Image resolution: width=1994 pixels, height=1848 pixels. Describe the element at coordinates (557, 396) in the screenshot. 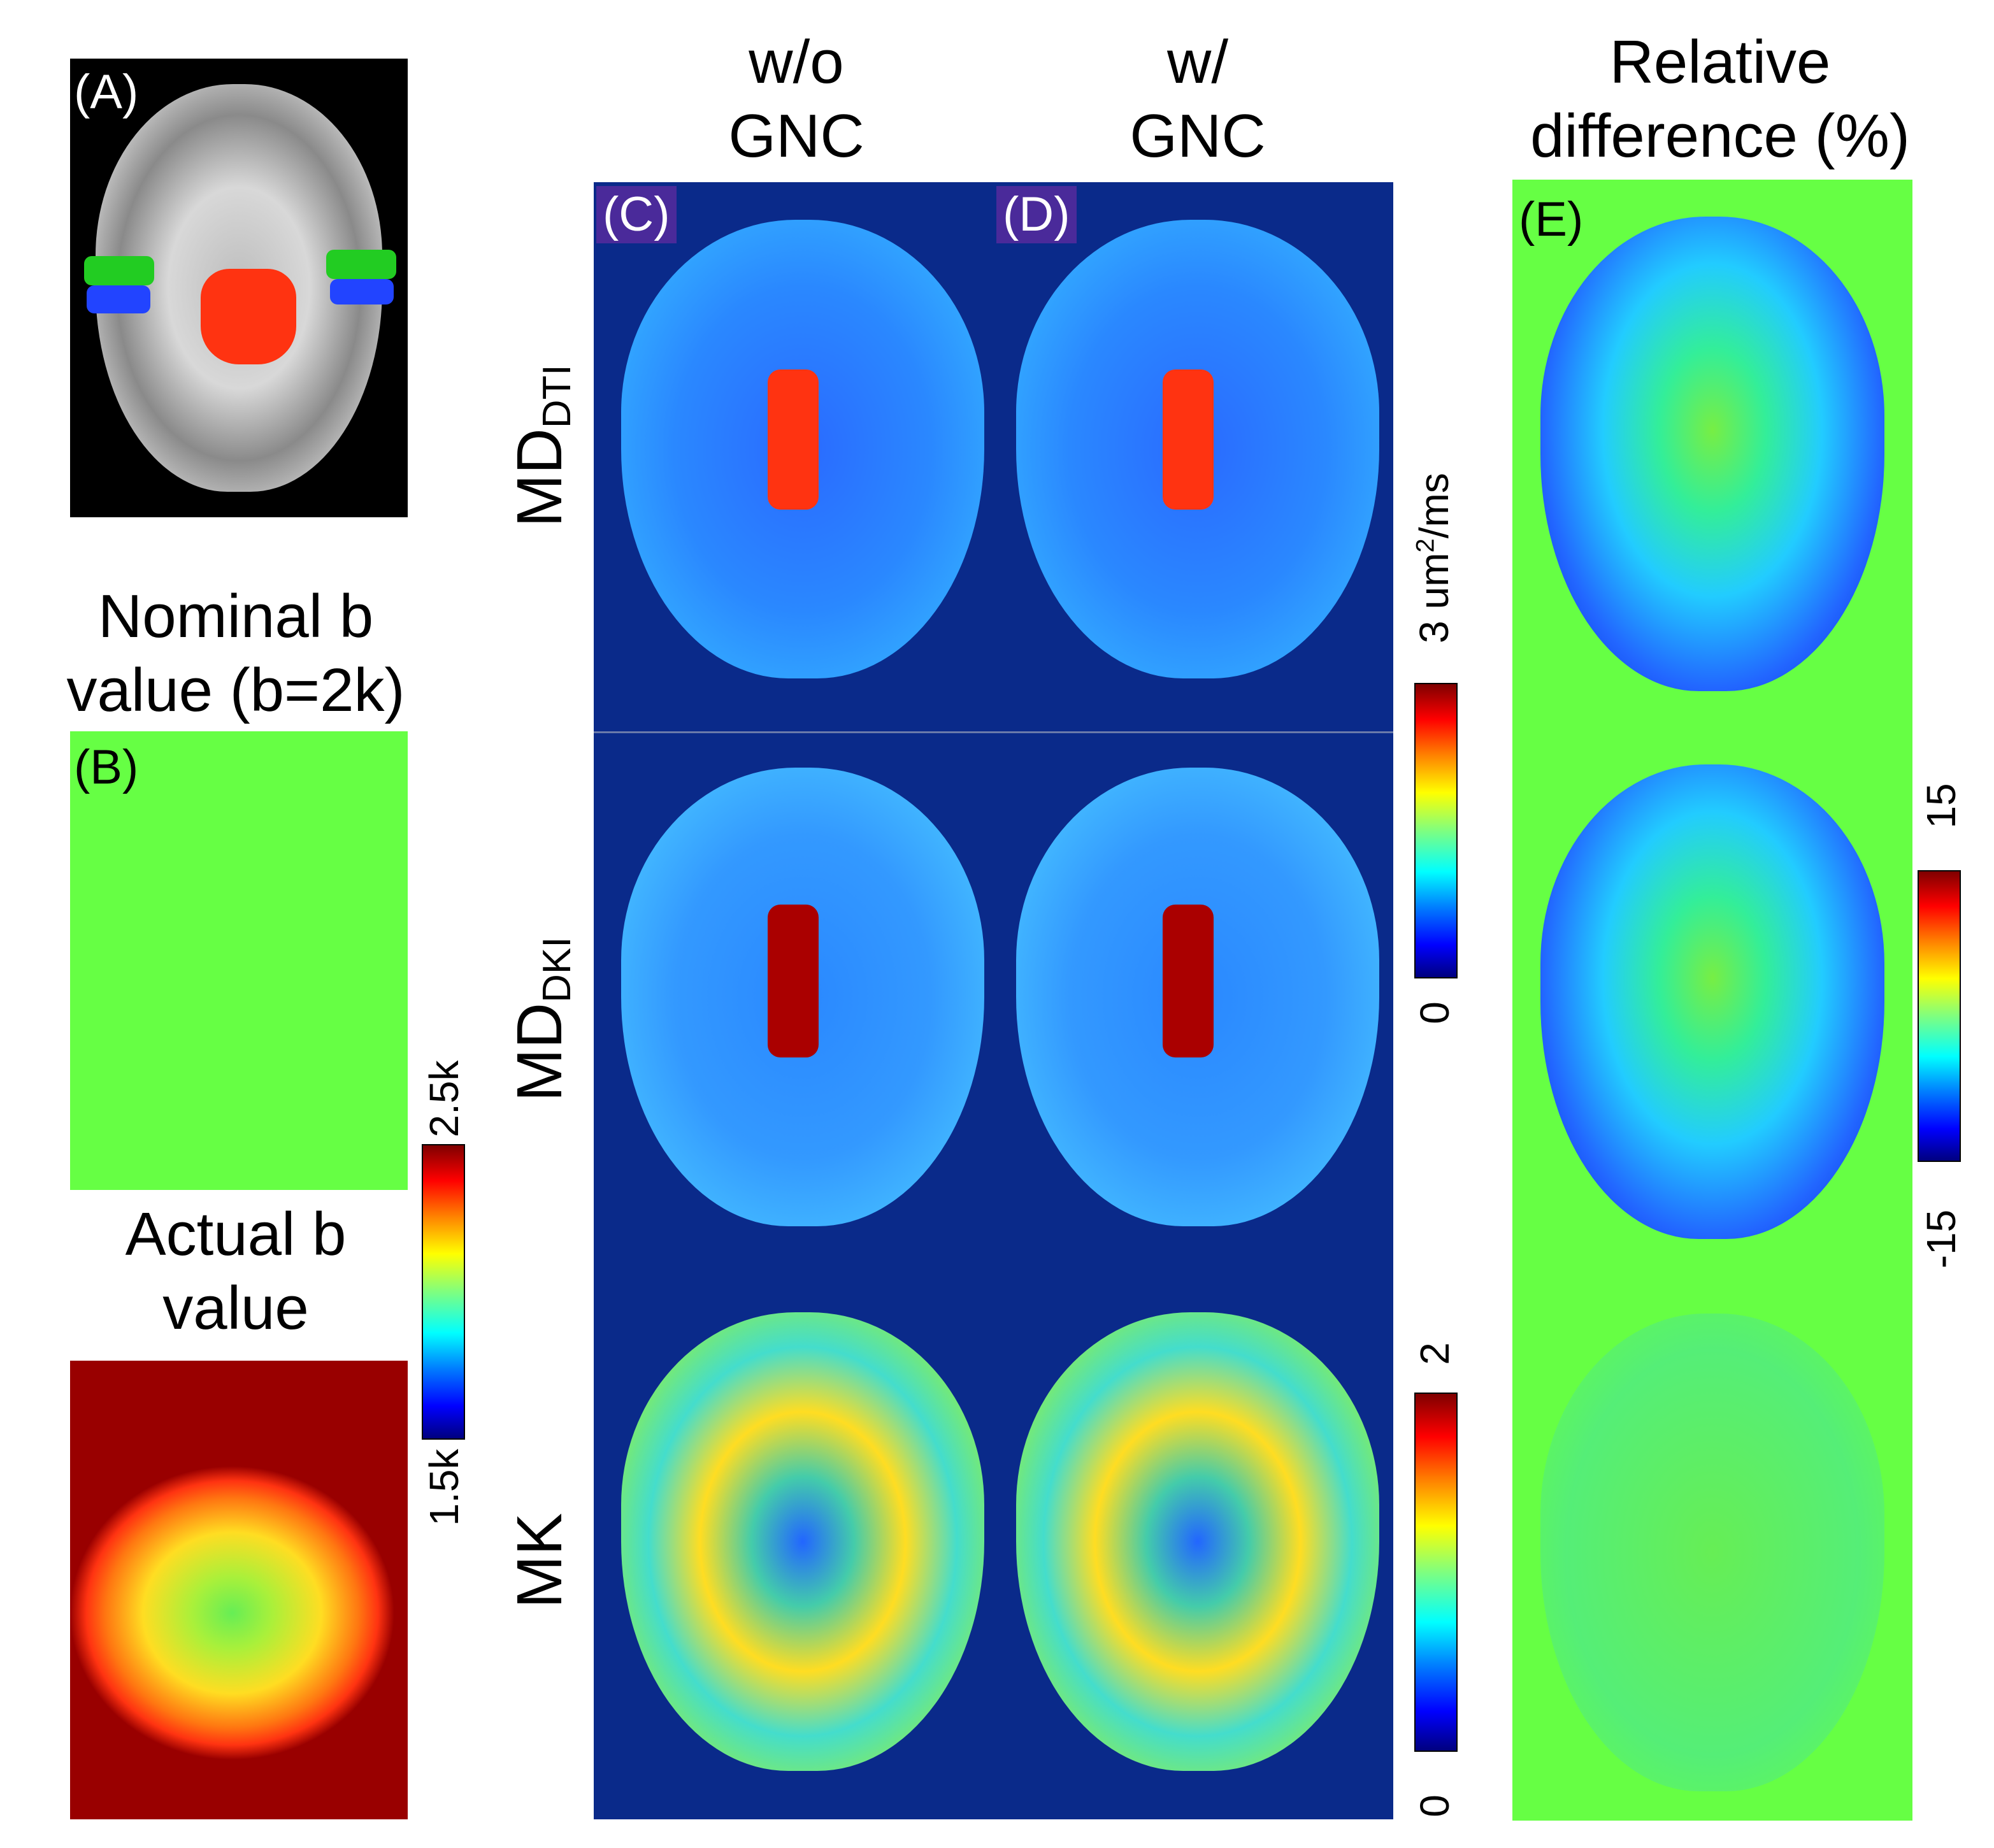

I see `row-label-md-dti-sub: DTI` at that location.